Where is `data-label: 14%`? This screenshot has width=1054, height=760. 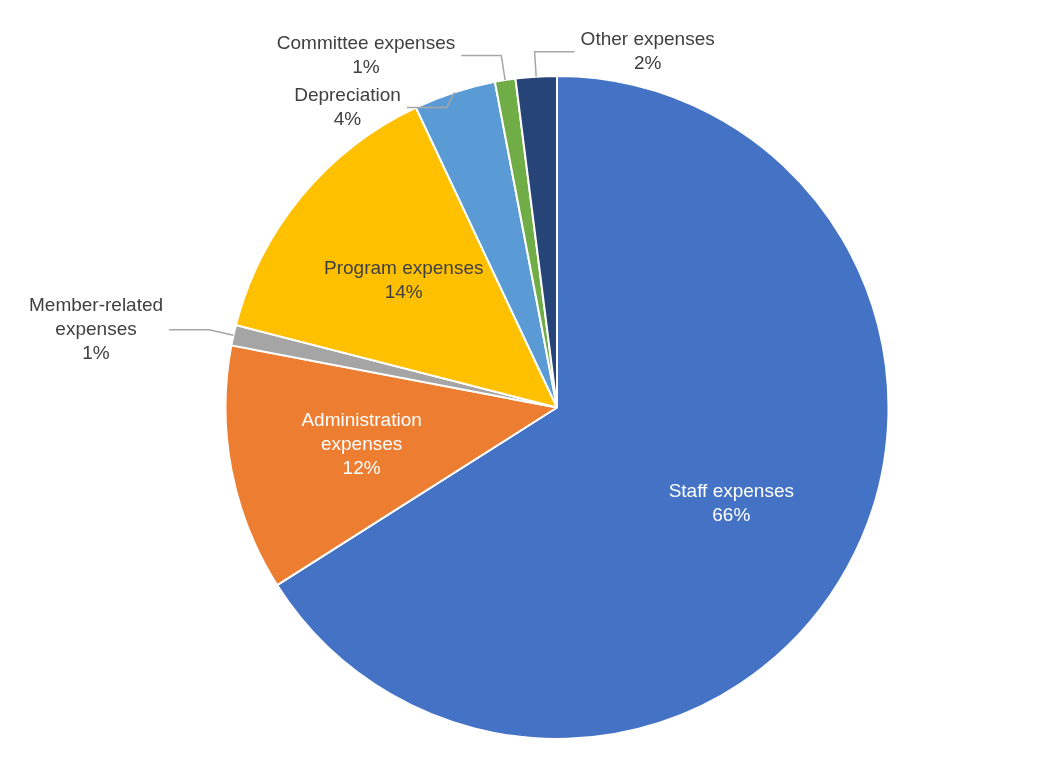 data-label: 14% is located at coordinates (403, 291).